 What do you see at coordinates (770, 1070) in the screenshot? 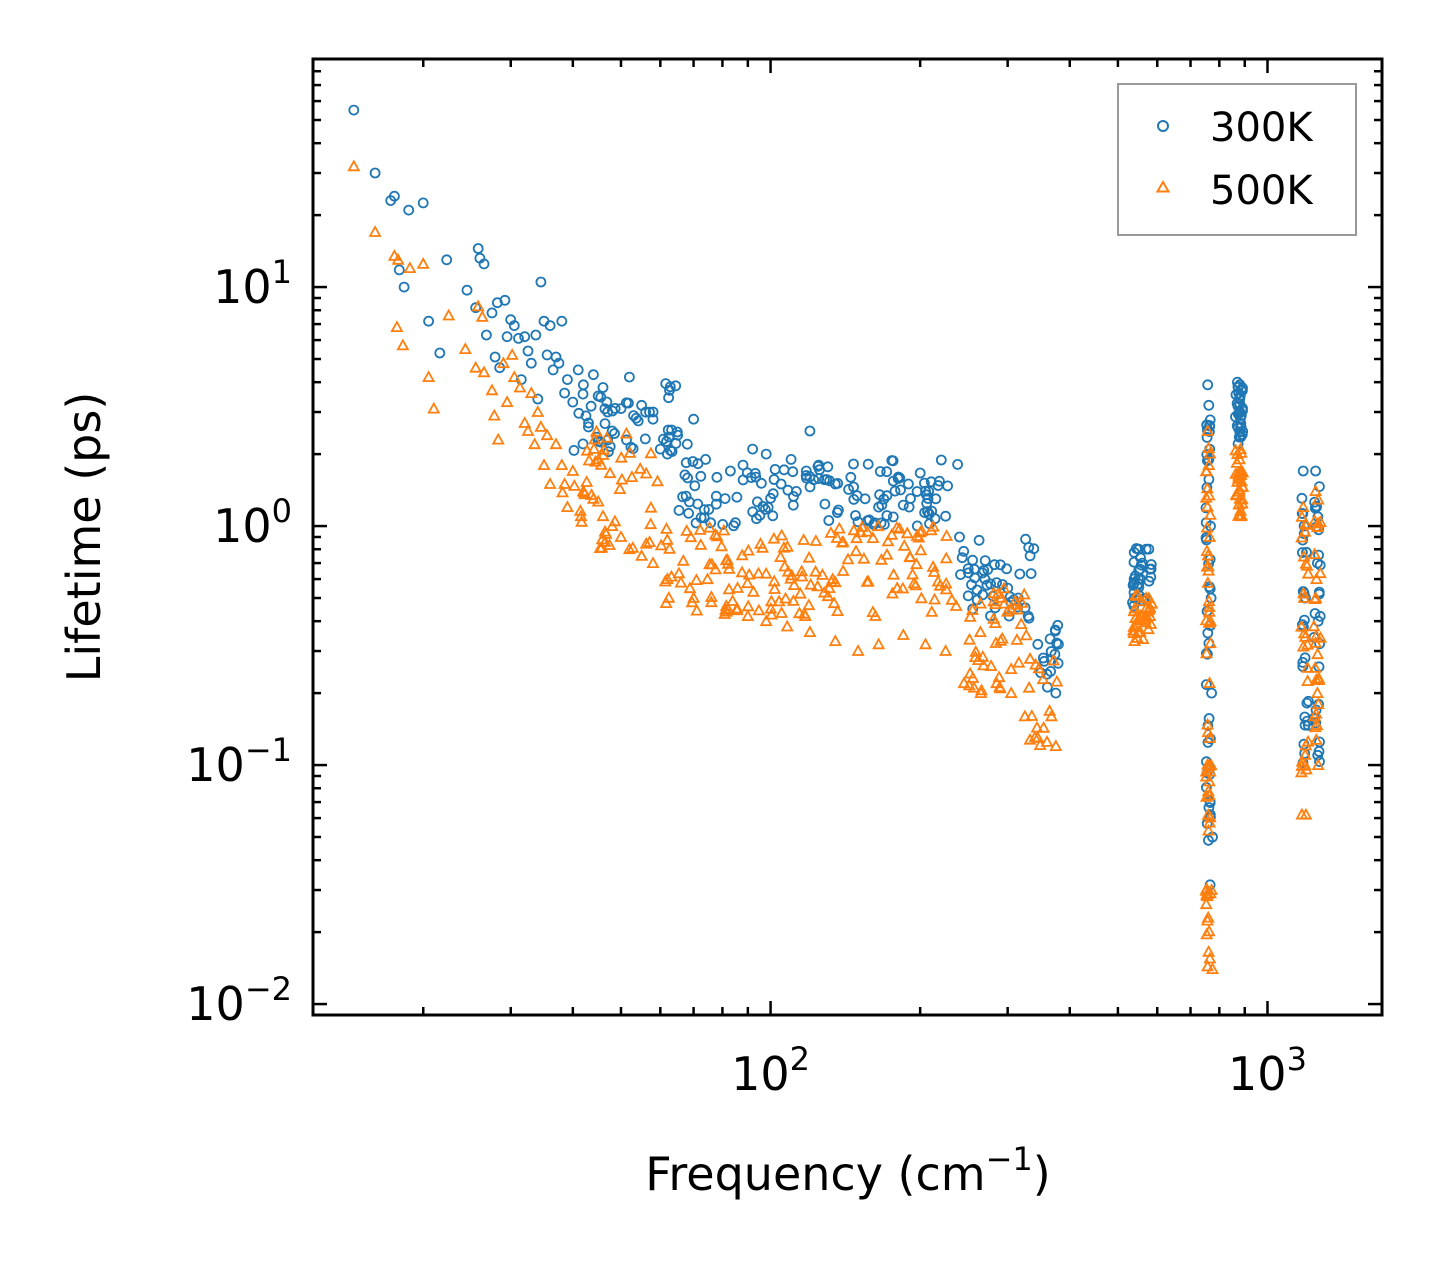
I see `x-tick-label: 102` at bounding box center [770, 1070].